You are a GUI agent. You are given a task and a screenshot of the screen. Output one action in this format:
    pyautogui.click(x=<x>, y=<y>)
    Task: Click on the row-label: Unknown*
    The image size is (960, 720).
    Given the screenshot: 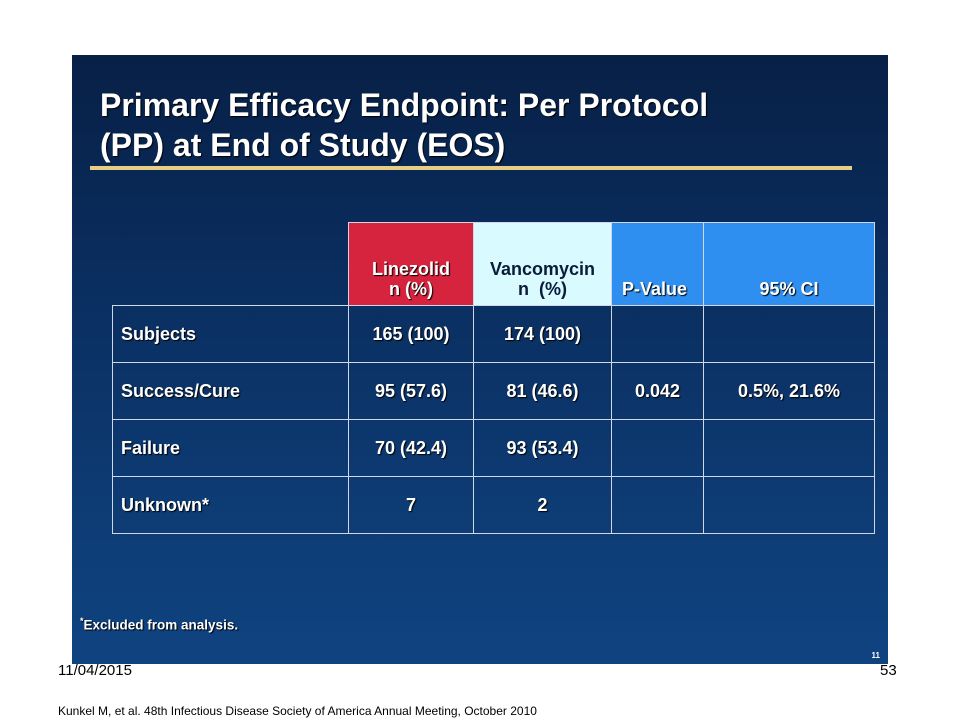 What is the action you would take?
    pyautogui.click(x=230, y=505)
    